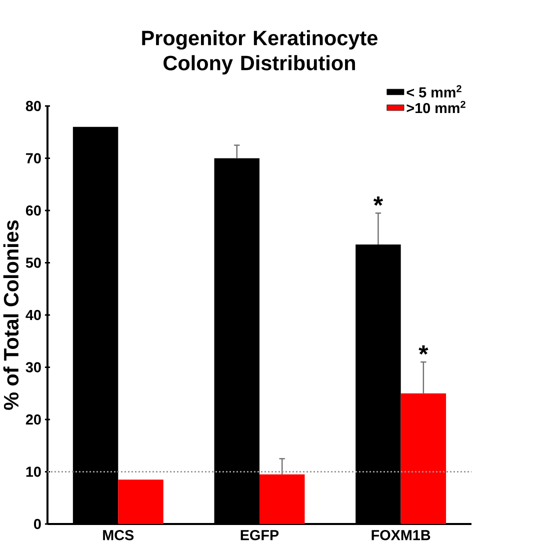 Image resolution: width=542 pixels, height=551 pixels. What do you see at coordinates (10, 315) in the screenshot?
I see `y-axis-title: % of Total Colonies` at bounding box center [10, 315].